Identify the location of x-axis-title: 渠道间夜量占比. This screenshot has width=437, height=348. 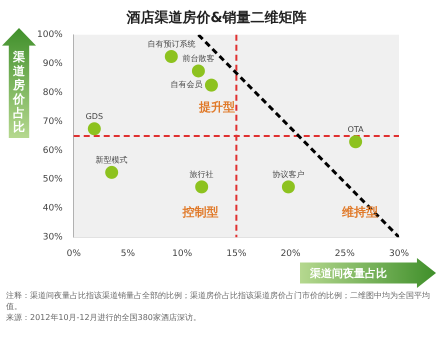
(348, 273).